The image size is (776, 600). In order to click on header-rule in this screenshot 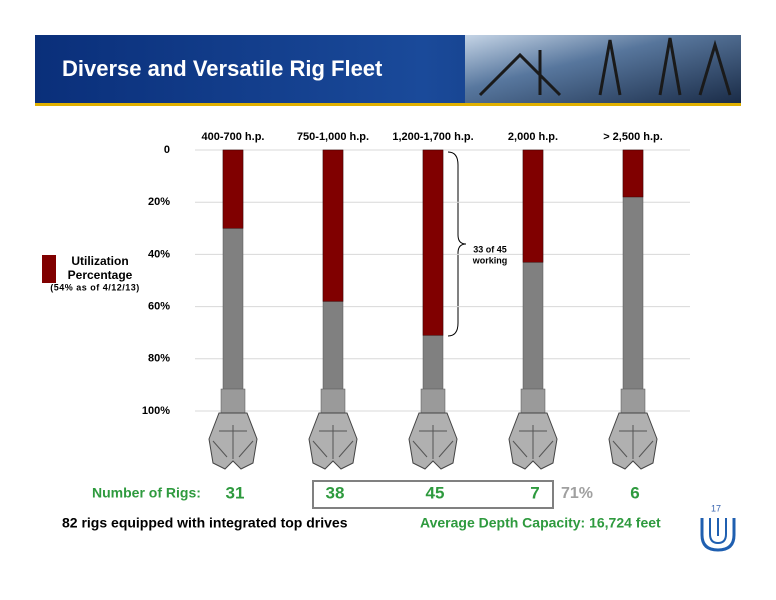, I will do `click(388, 104)`.